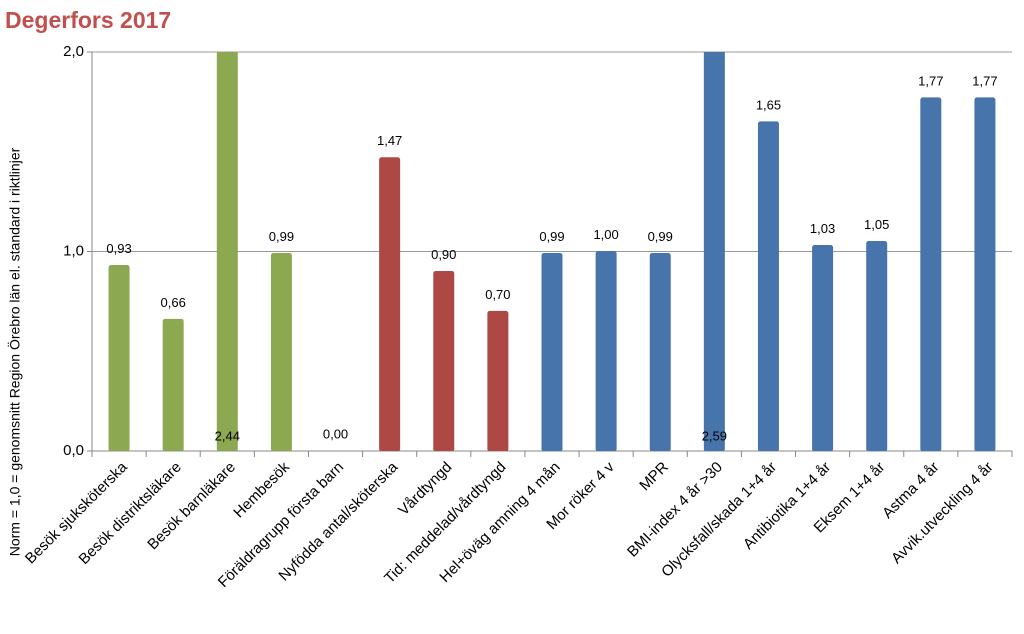 This screenshot has width=1024, height=634. I want to click on value-label: 1,05, so click(876, 224).